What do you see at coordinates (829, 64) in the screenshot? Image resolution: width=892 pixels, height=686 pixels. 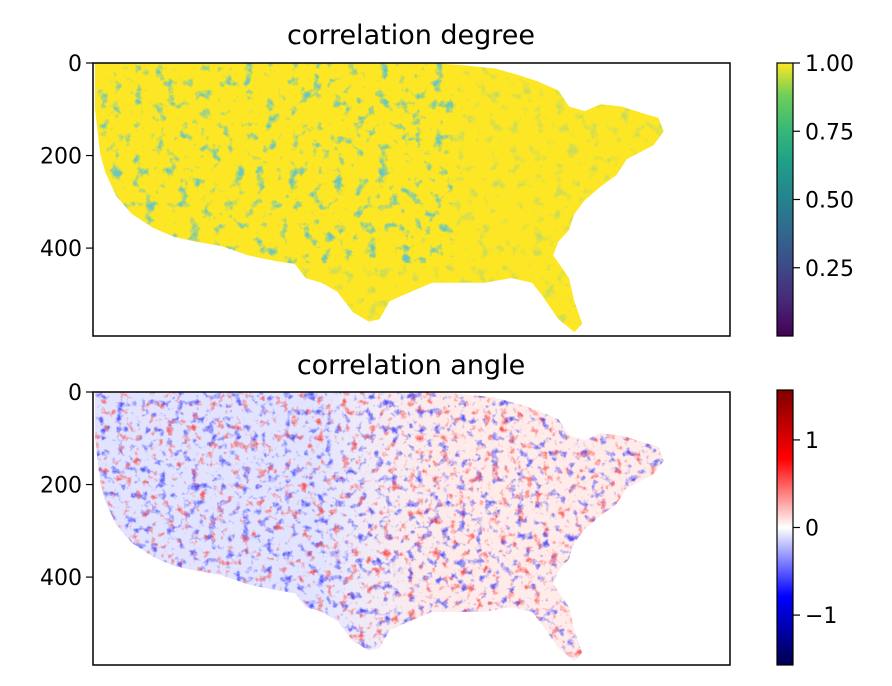 I see `colorbar-tick-label: 1.00` at bounding box center [829, 64].